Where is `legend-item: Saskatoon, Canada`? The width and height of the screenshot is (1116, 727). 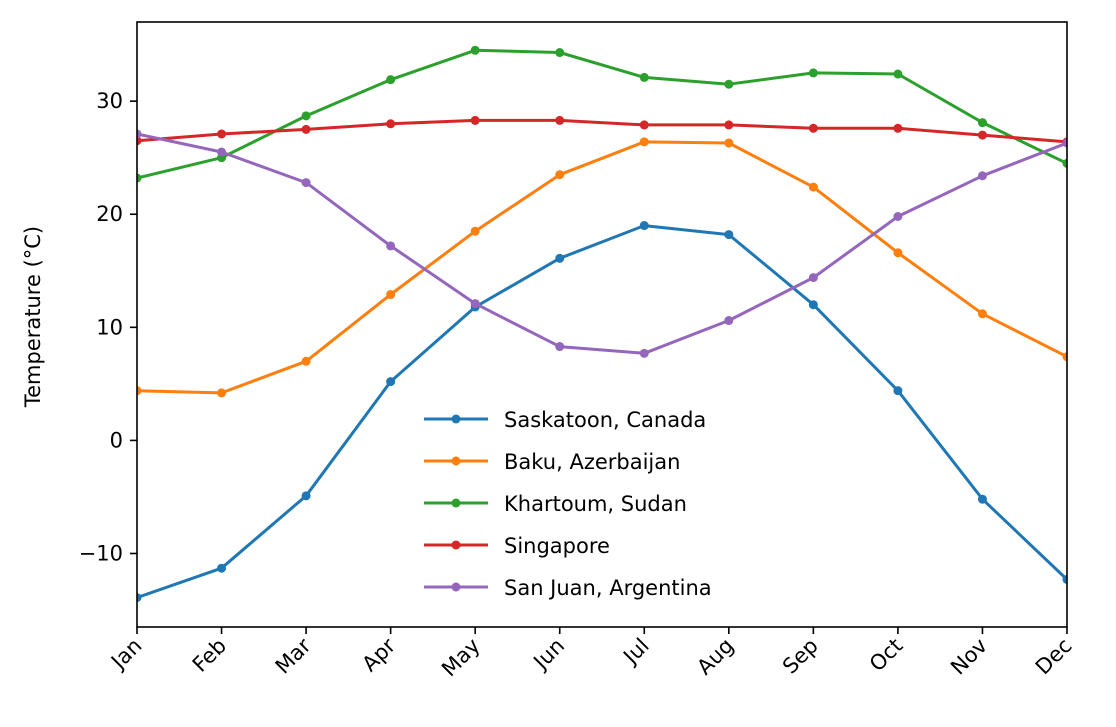 legend-item: Saskatoon, Canada is located at coordinates (565, 420).